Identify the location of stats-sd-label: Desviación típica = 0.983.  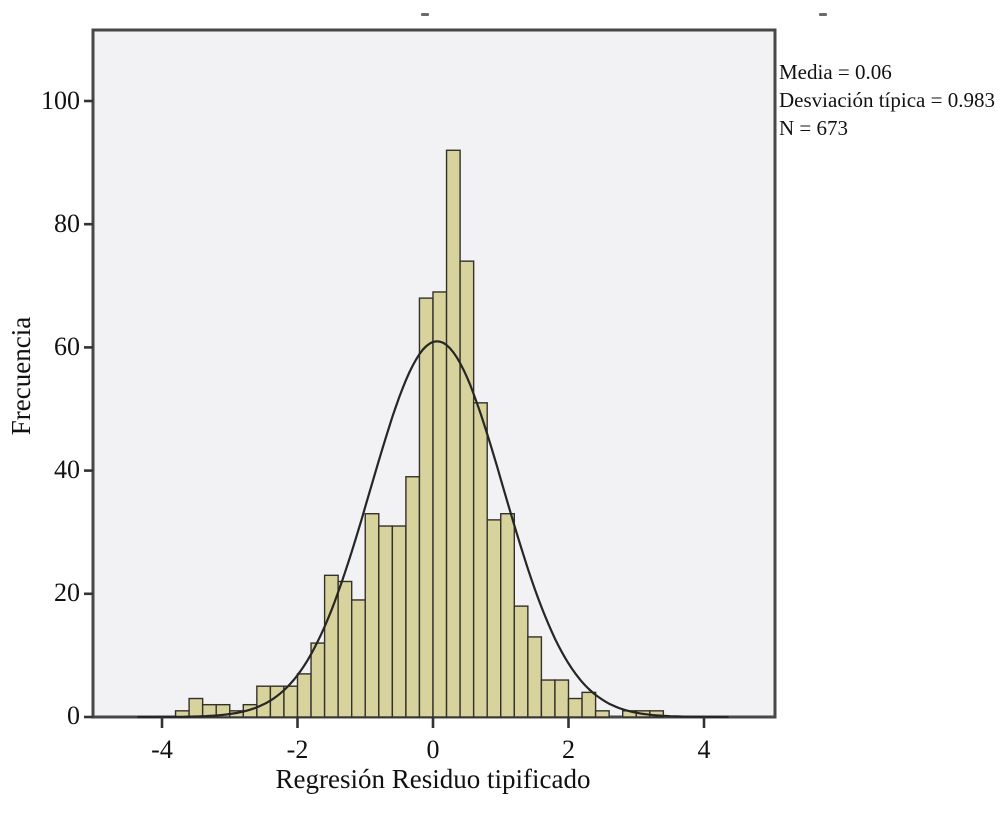
(887, 100).